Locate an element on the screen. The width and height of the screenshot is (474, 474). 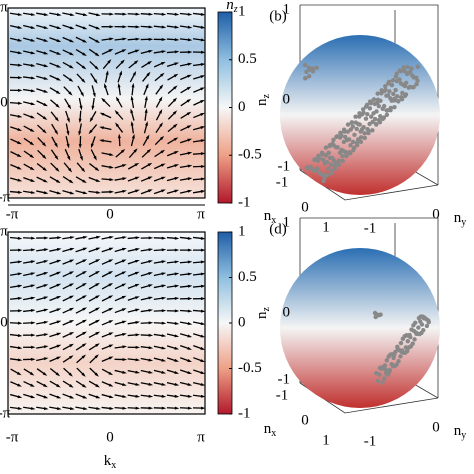
x-axis-label-base: n is located at coordinates (268, 216).